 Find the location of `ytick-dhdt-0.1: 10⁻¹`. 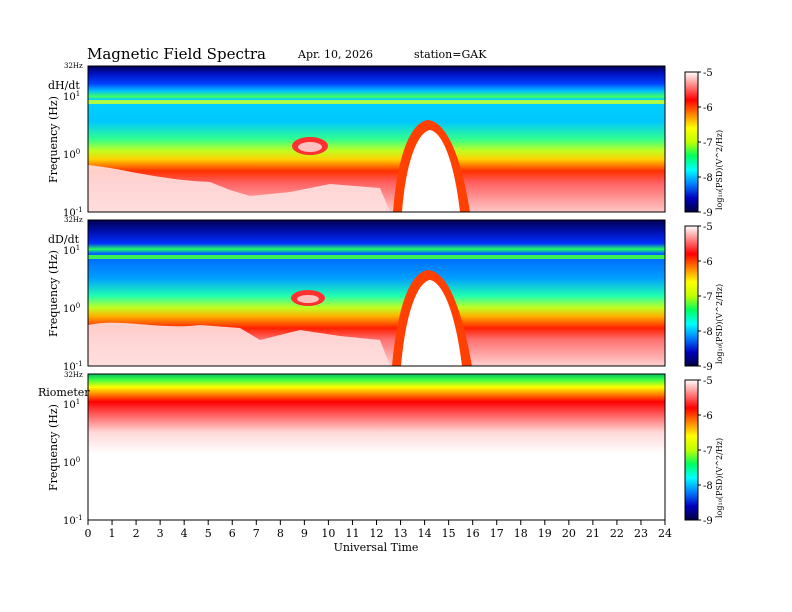

ytick-dhdt-0.1: 10⁻¹ is located at coordinates (73, 212).